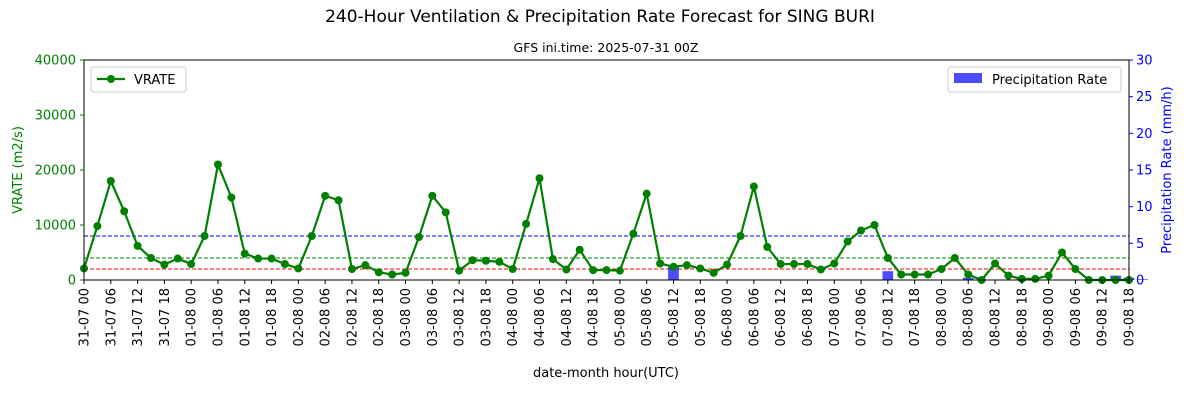 Image resolution: width=1200 pixels, height=400 pixels. What do you see at coordinates (1103, 317) in the screenshot?
I see `x-tick-label: 09-08 12` at bounding box center [1103, 317].